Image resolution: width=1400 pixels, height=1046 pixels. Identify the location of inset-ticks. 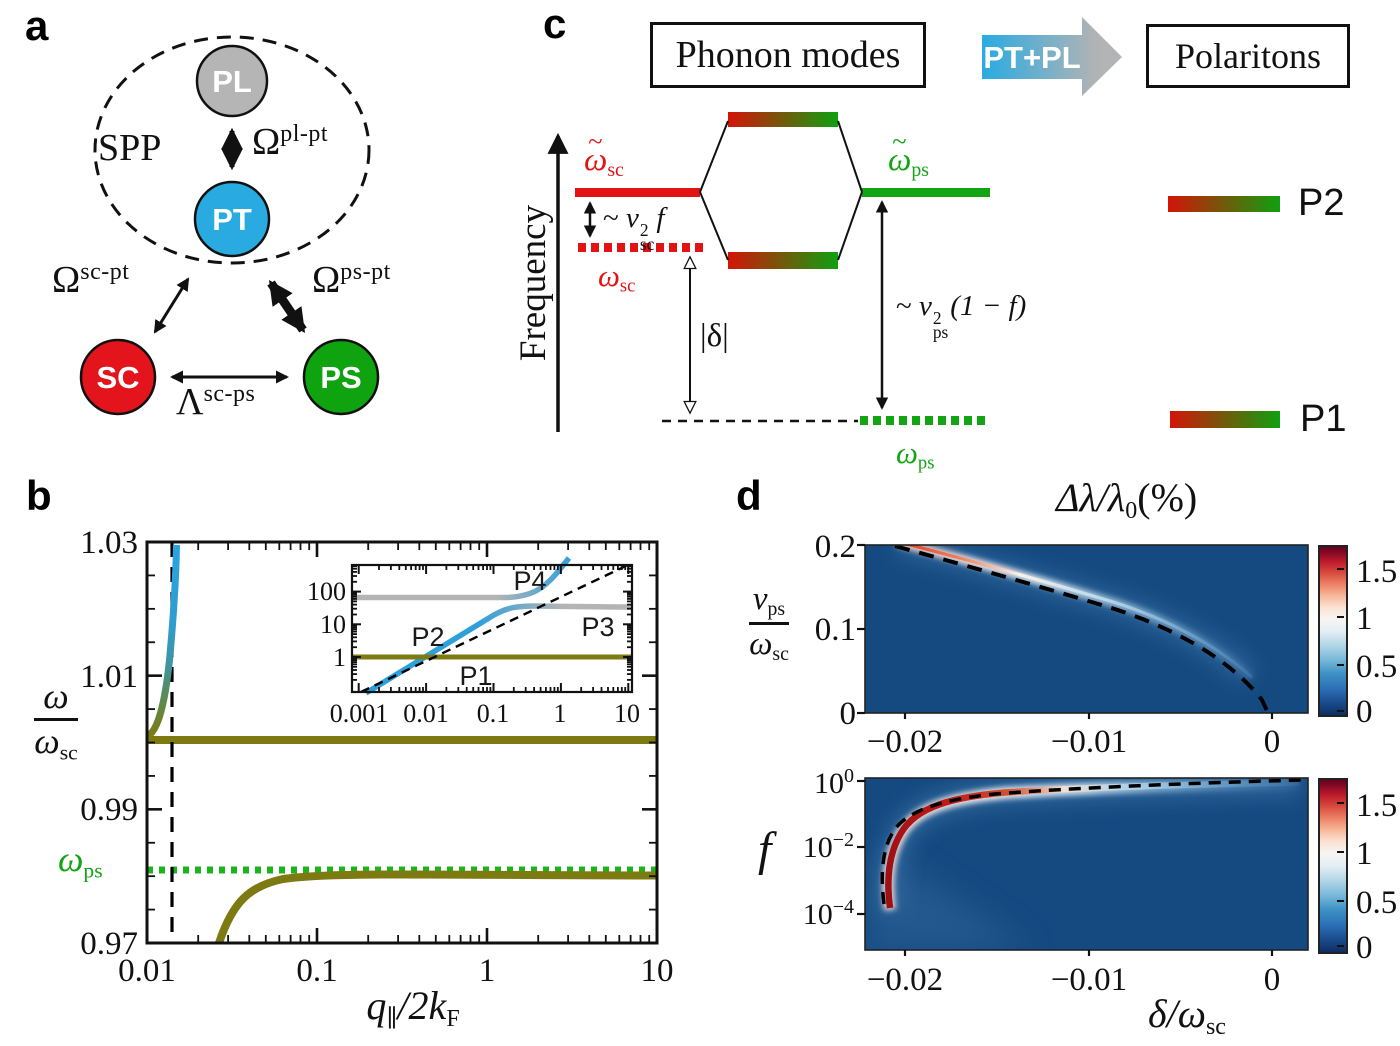
(492, 628).